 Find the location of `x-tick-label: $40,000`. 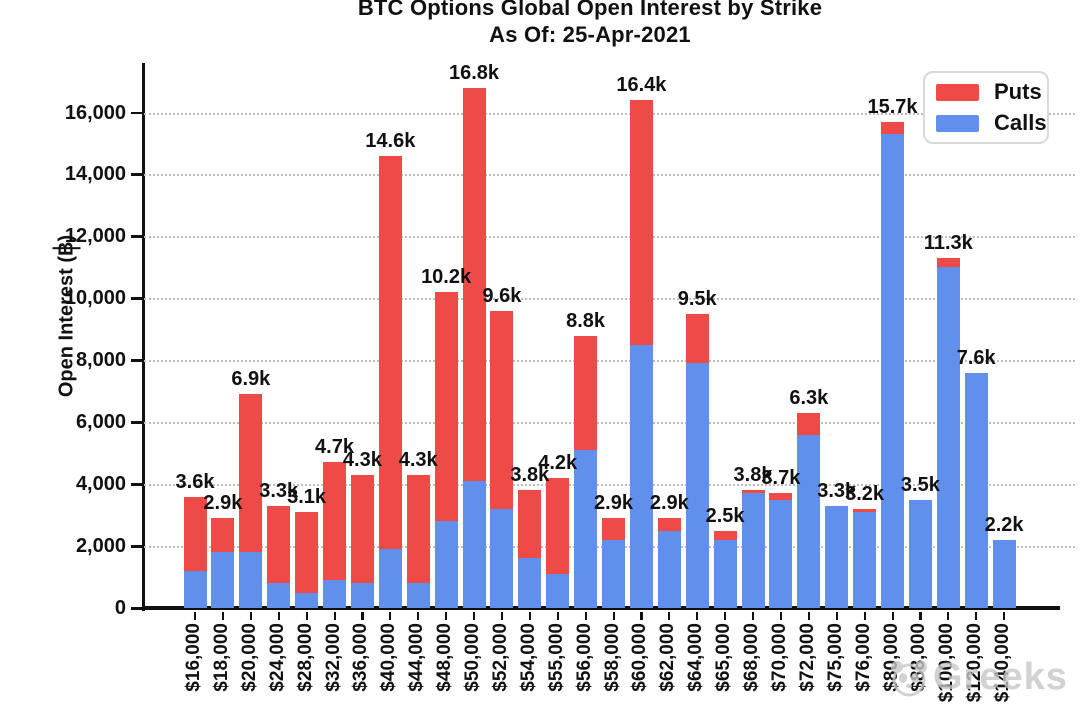

x-tick-label: $40,000 is located at coordinates (389, 657).